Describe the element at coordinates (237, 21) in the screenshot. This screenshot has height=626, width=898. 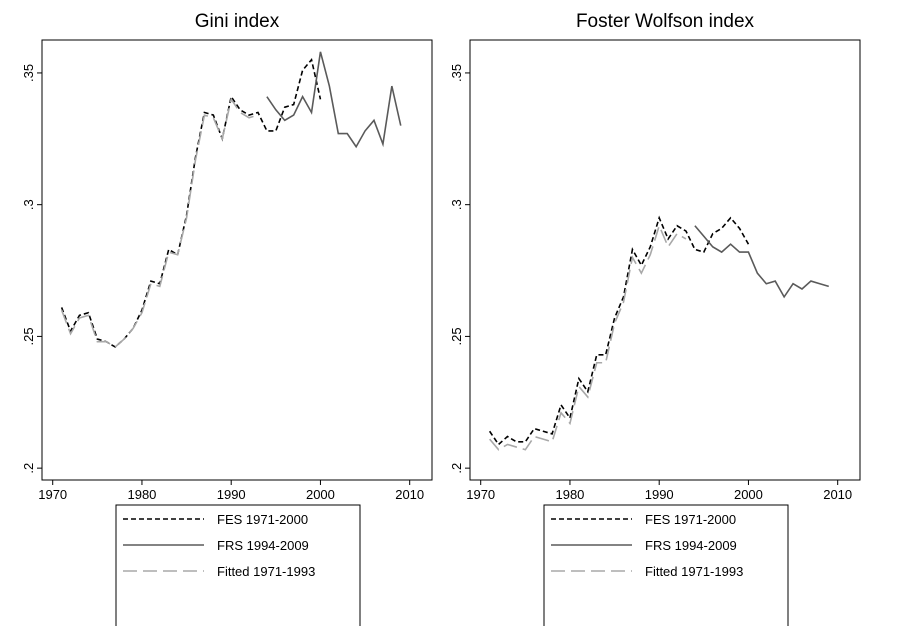
I see `chart-title: Gini index` at that location.